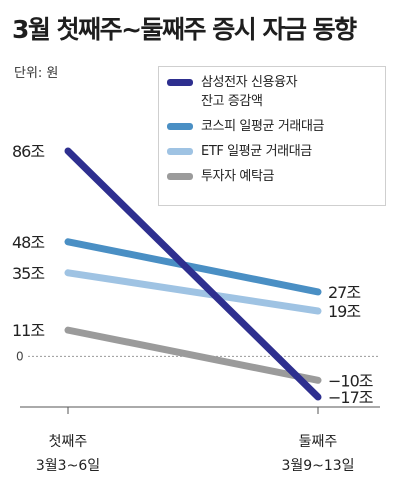  Describe the element at coordinates (28, 151) in the screenshot. I see `value-label-start-samsung-margin: 86조` at that location.